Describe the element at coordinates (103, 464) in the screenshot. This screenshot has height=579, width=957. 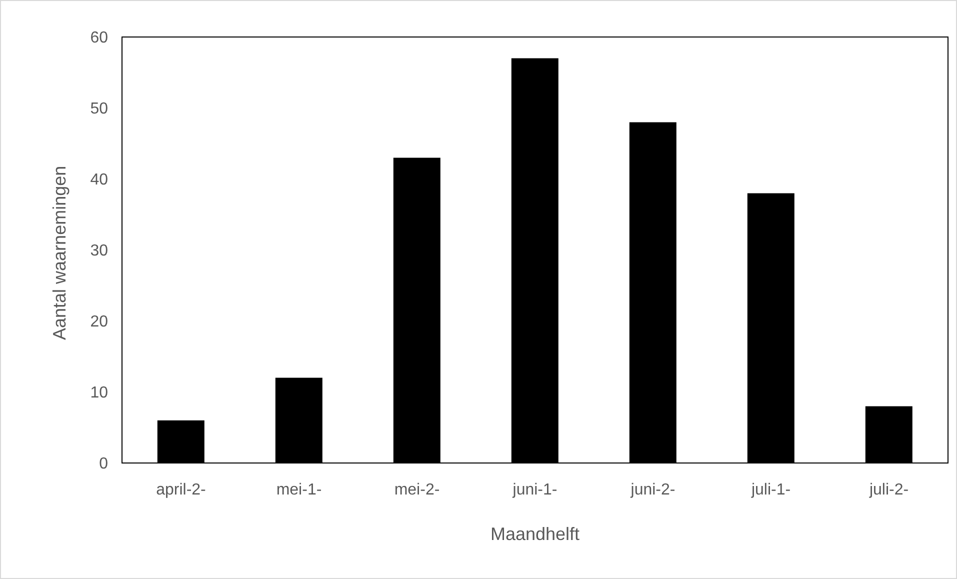
I see `y-tick-label: 0` at that location.